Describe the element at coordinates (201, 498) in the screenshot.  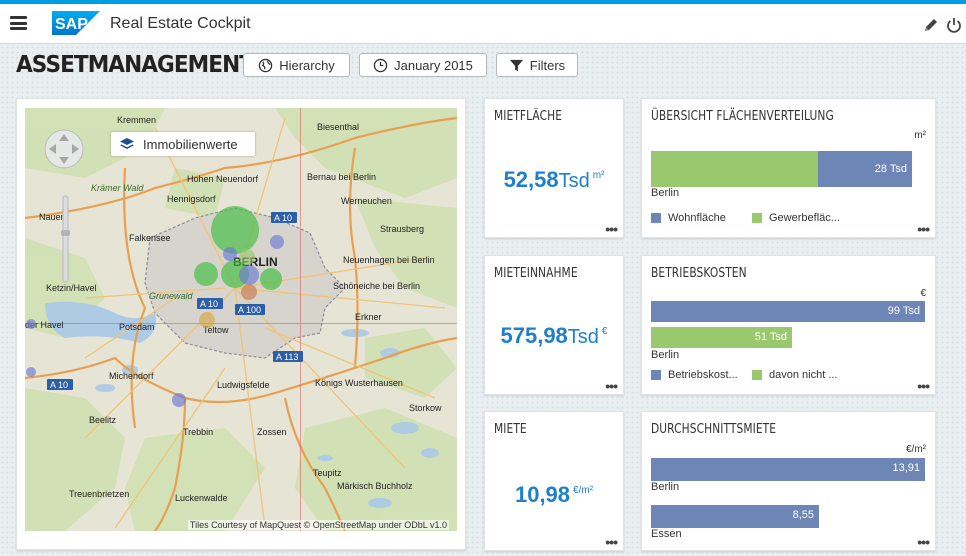
I see `map-place-label: Luckenwalde` at that location.